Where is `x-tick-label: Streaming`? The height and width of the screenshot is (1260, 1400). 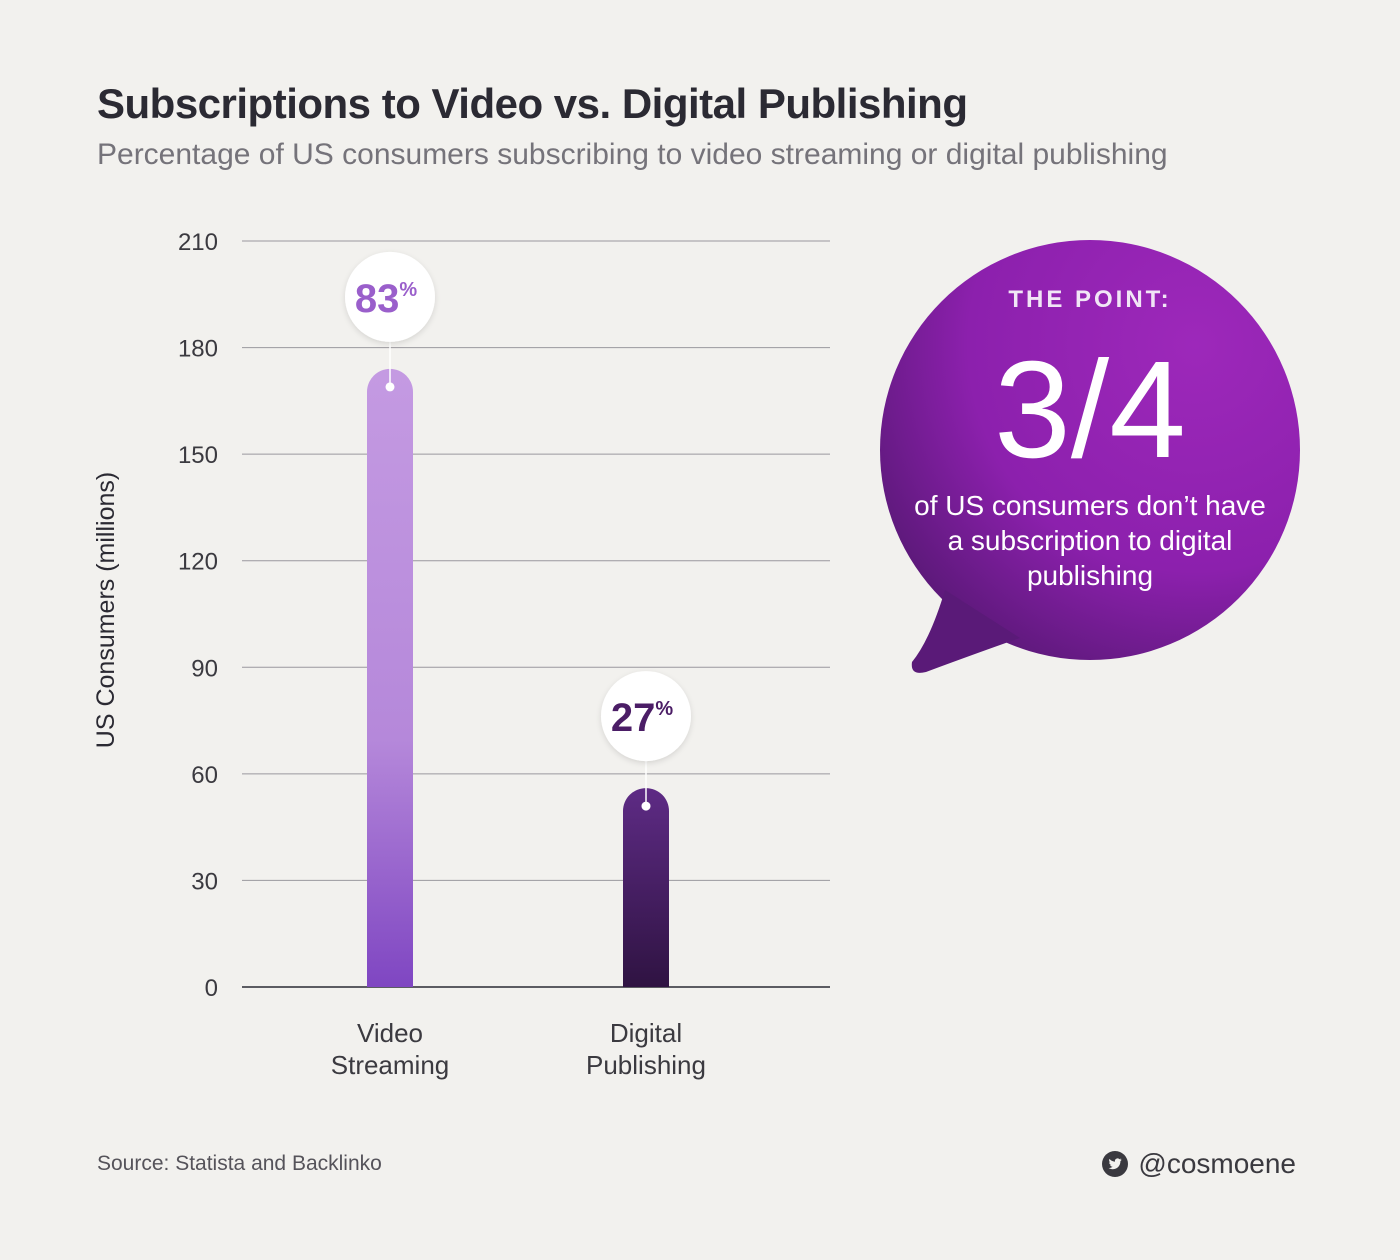
x-tick-label: Streaming is located at coordinates (390, 1065).